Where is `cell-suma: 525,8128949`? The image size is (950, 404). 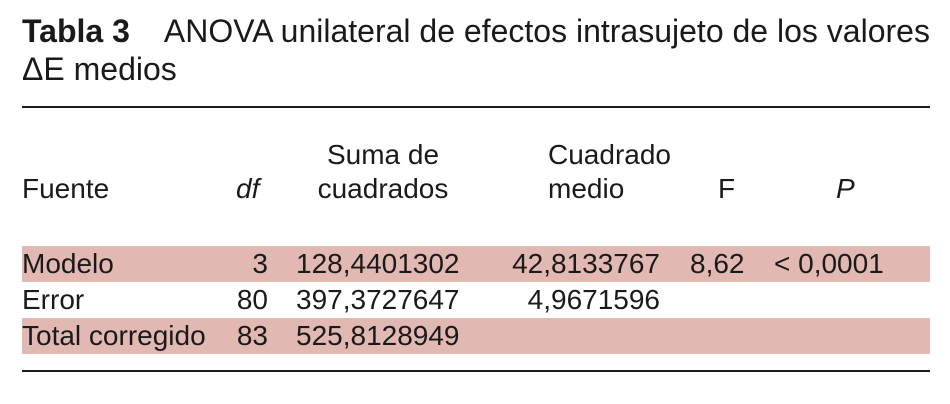
cell-suma: 525,8128949 is located at coordinates (378, 335).